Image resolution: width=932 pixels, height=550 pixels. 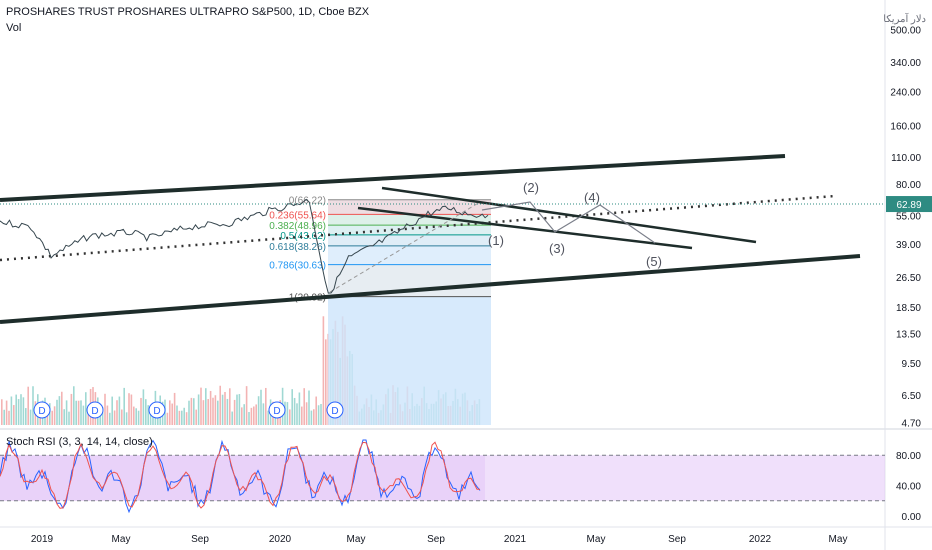 I want to click on upper-channel-line, so click(x=393, y=178).